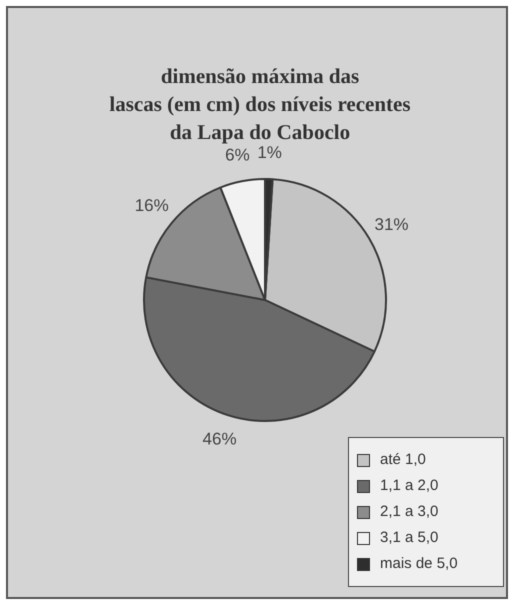 The height and width of the screenshot is (609, 518). I want to click on data-label: 16%, so click(151, 205).